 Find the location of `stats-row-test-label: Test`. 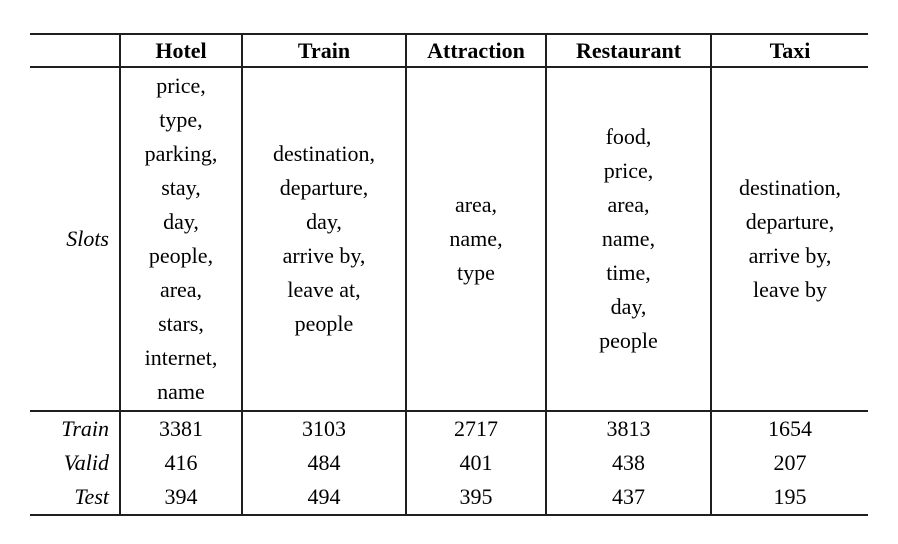

stats-row-test-label: Test is located at coordinates (75, 498).